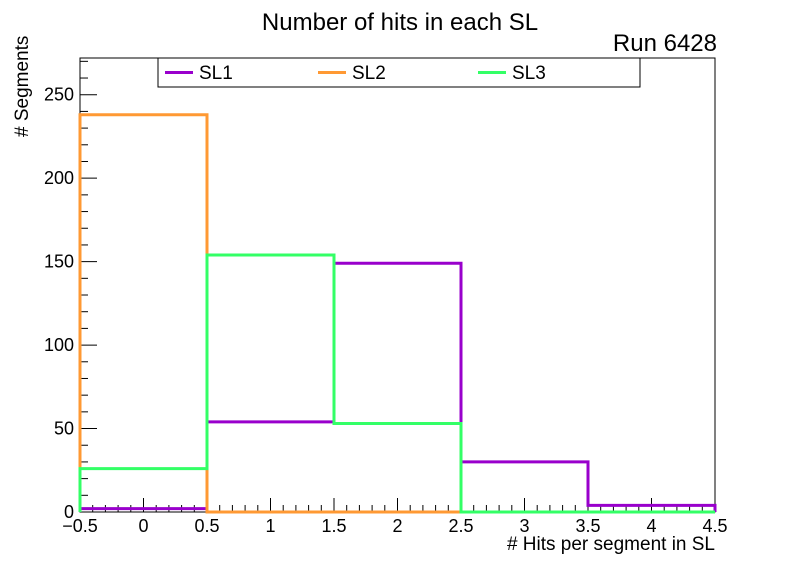 Image resolution: width=796 pixels, height=577 pixels. What do you see at coordinates (22, 86) in the screenshot?
I see `y-axis-title: # Segments` at bounding box center [22, 86].